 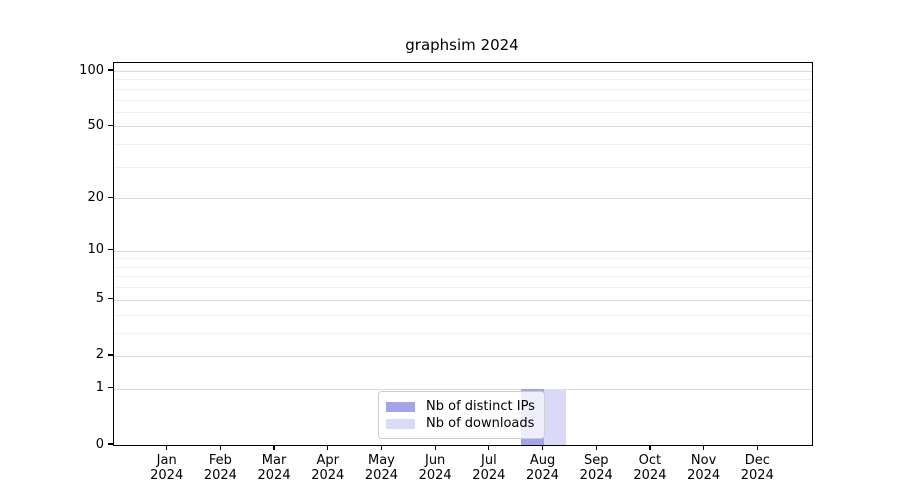 I want to click on y-tick-label: 100, so click(x=91, y=70).